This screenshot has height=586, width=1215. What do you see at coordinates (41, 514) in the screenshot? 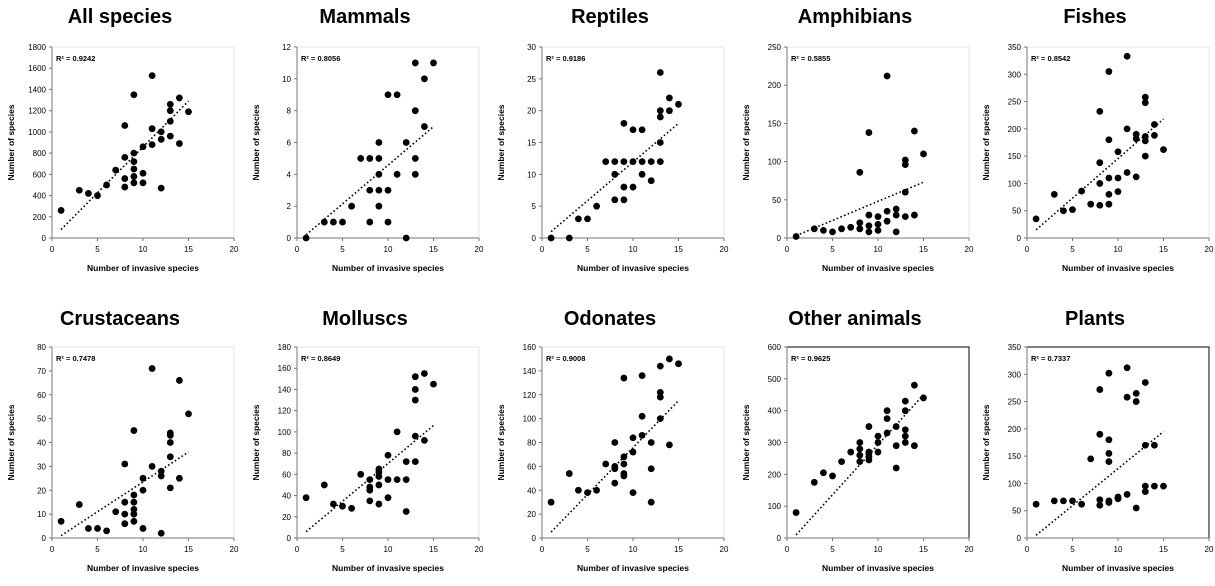
I see `y-tick-label: 10` at bounding box center [41, 514].